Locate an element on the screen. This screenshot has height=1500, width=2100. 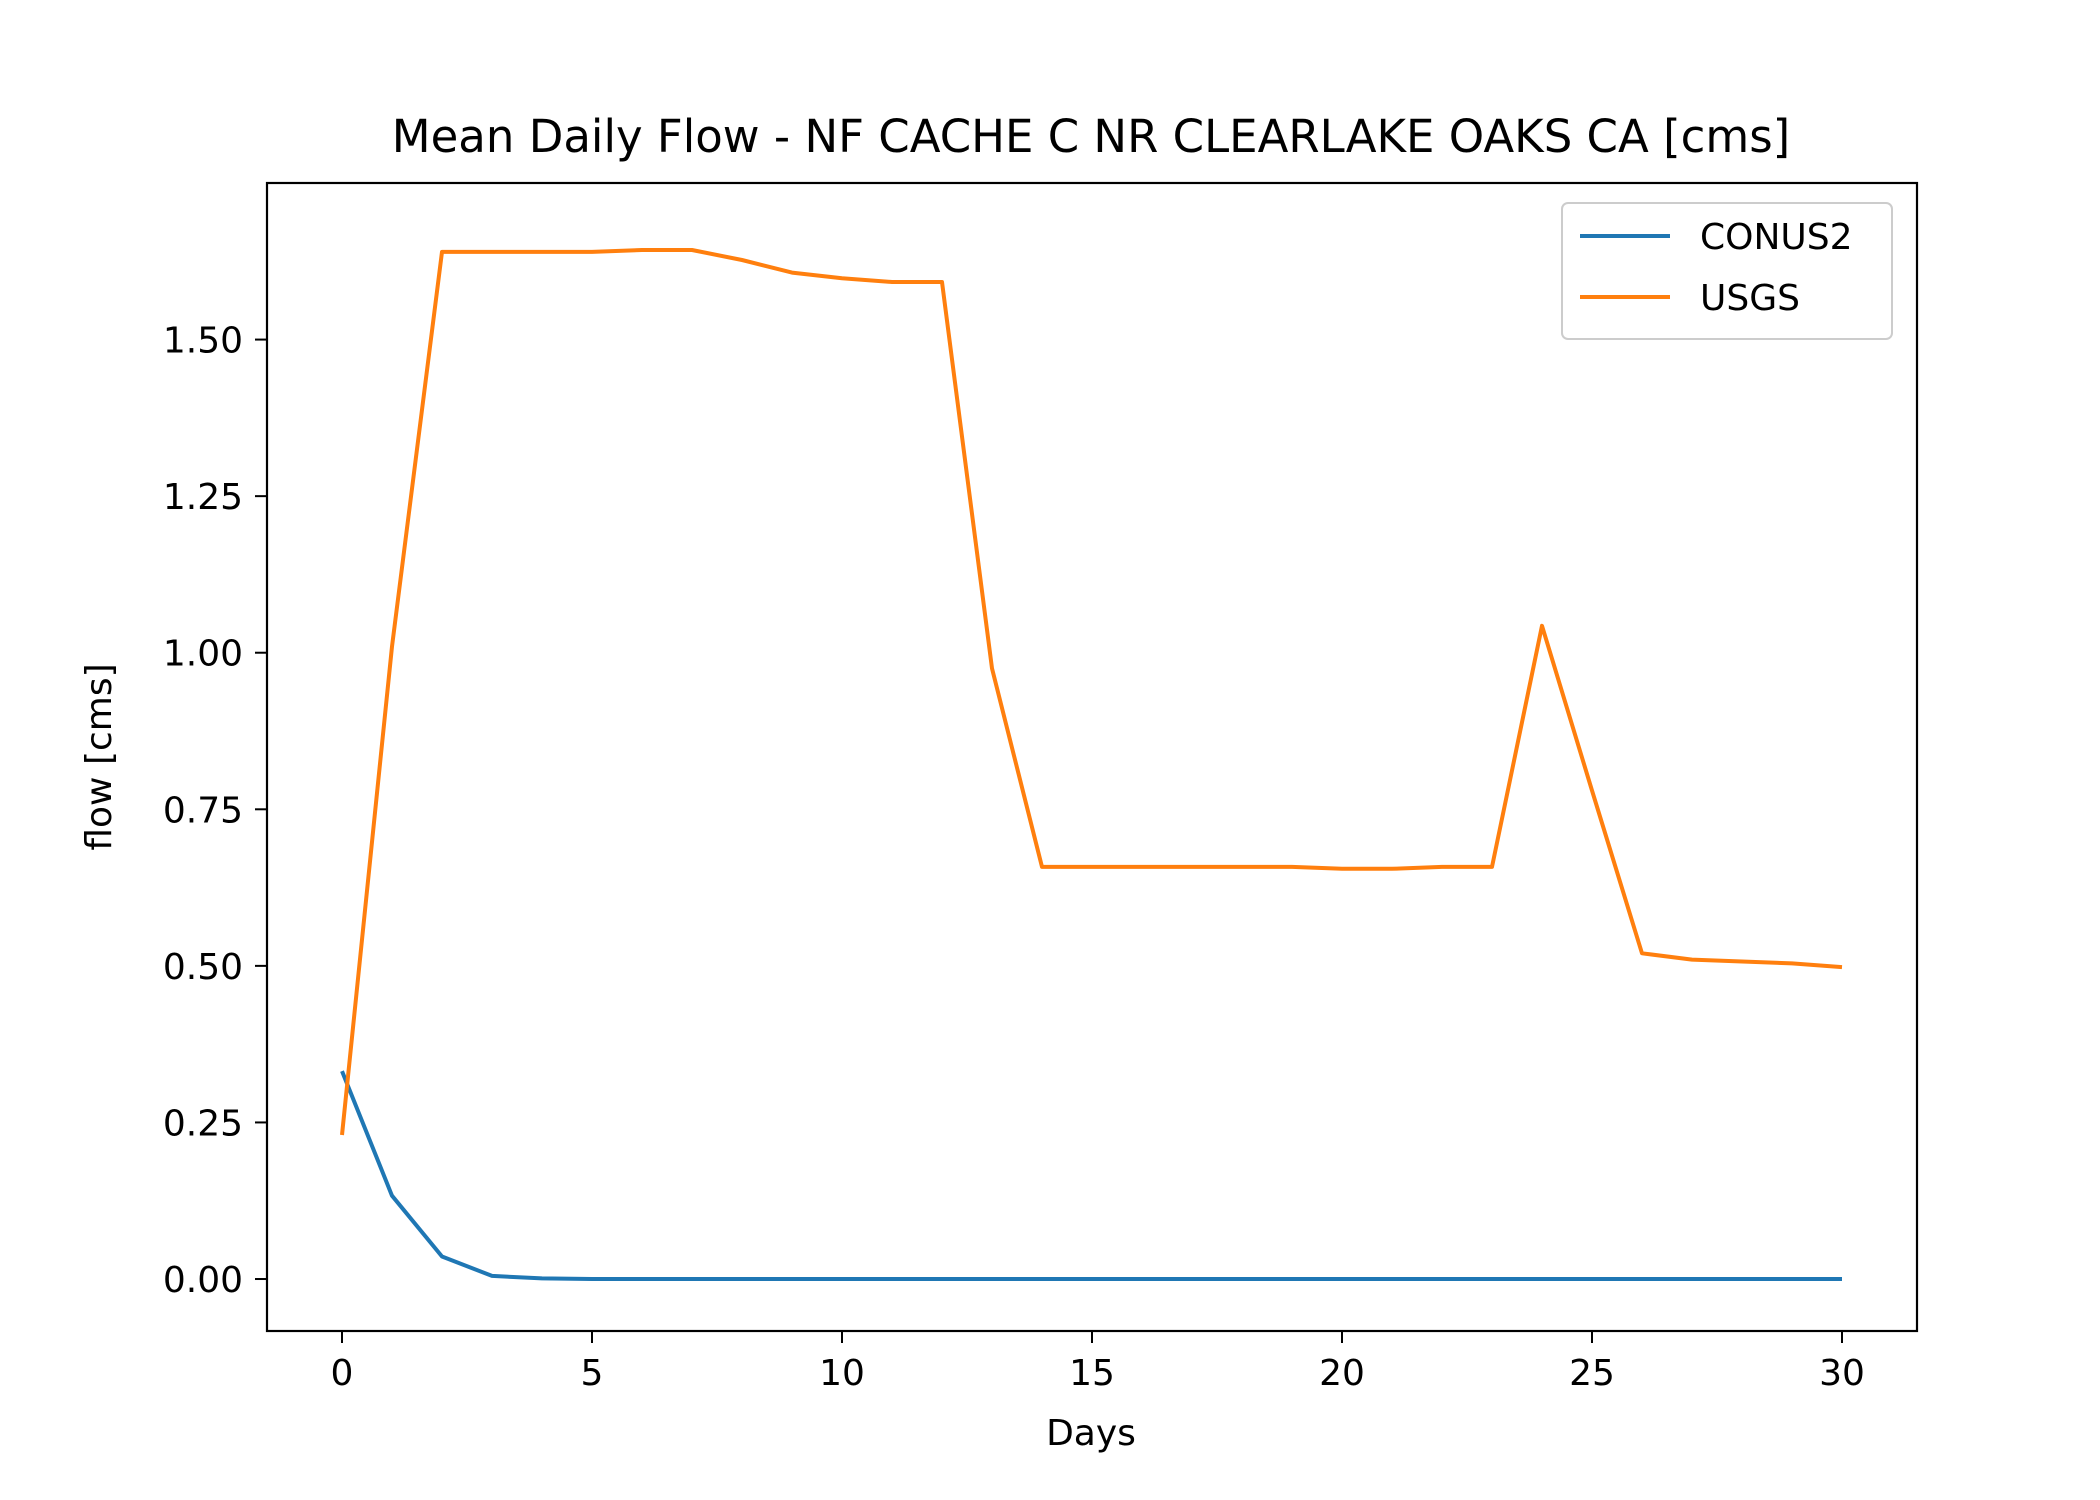
y-axis-label: flow [cms] is located at coordinates (99, 756).